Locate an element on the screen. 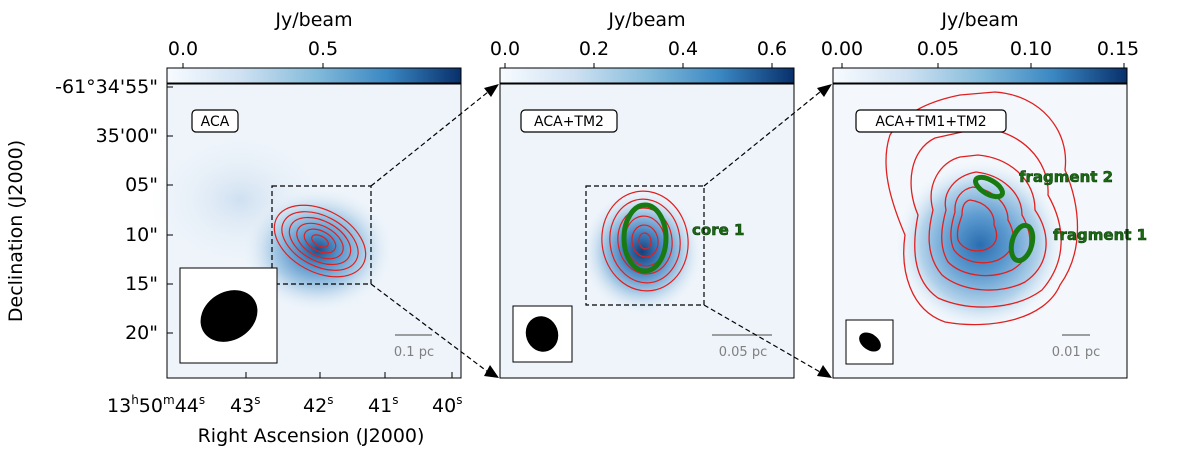  contours-aca is located at coordinates (320, 241).